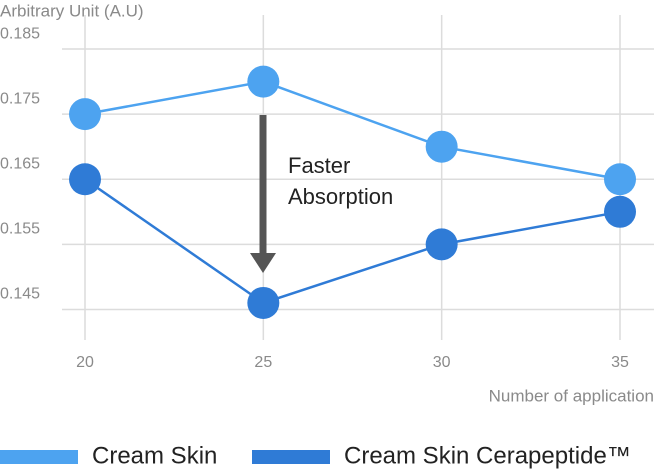  What do you see at coordinates (20, 294) in the screenshot?
I see `y-tick-label: 0.145` at bounding box center [20, 294].